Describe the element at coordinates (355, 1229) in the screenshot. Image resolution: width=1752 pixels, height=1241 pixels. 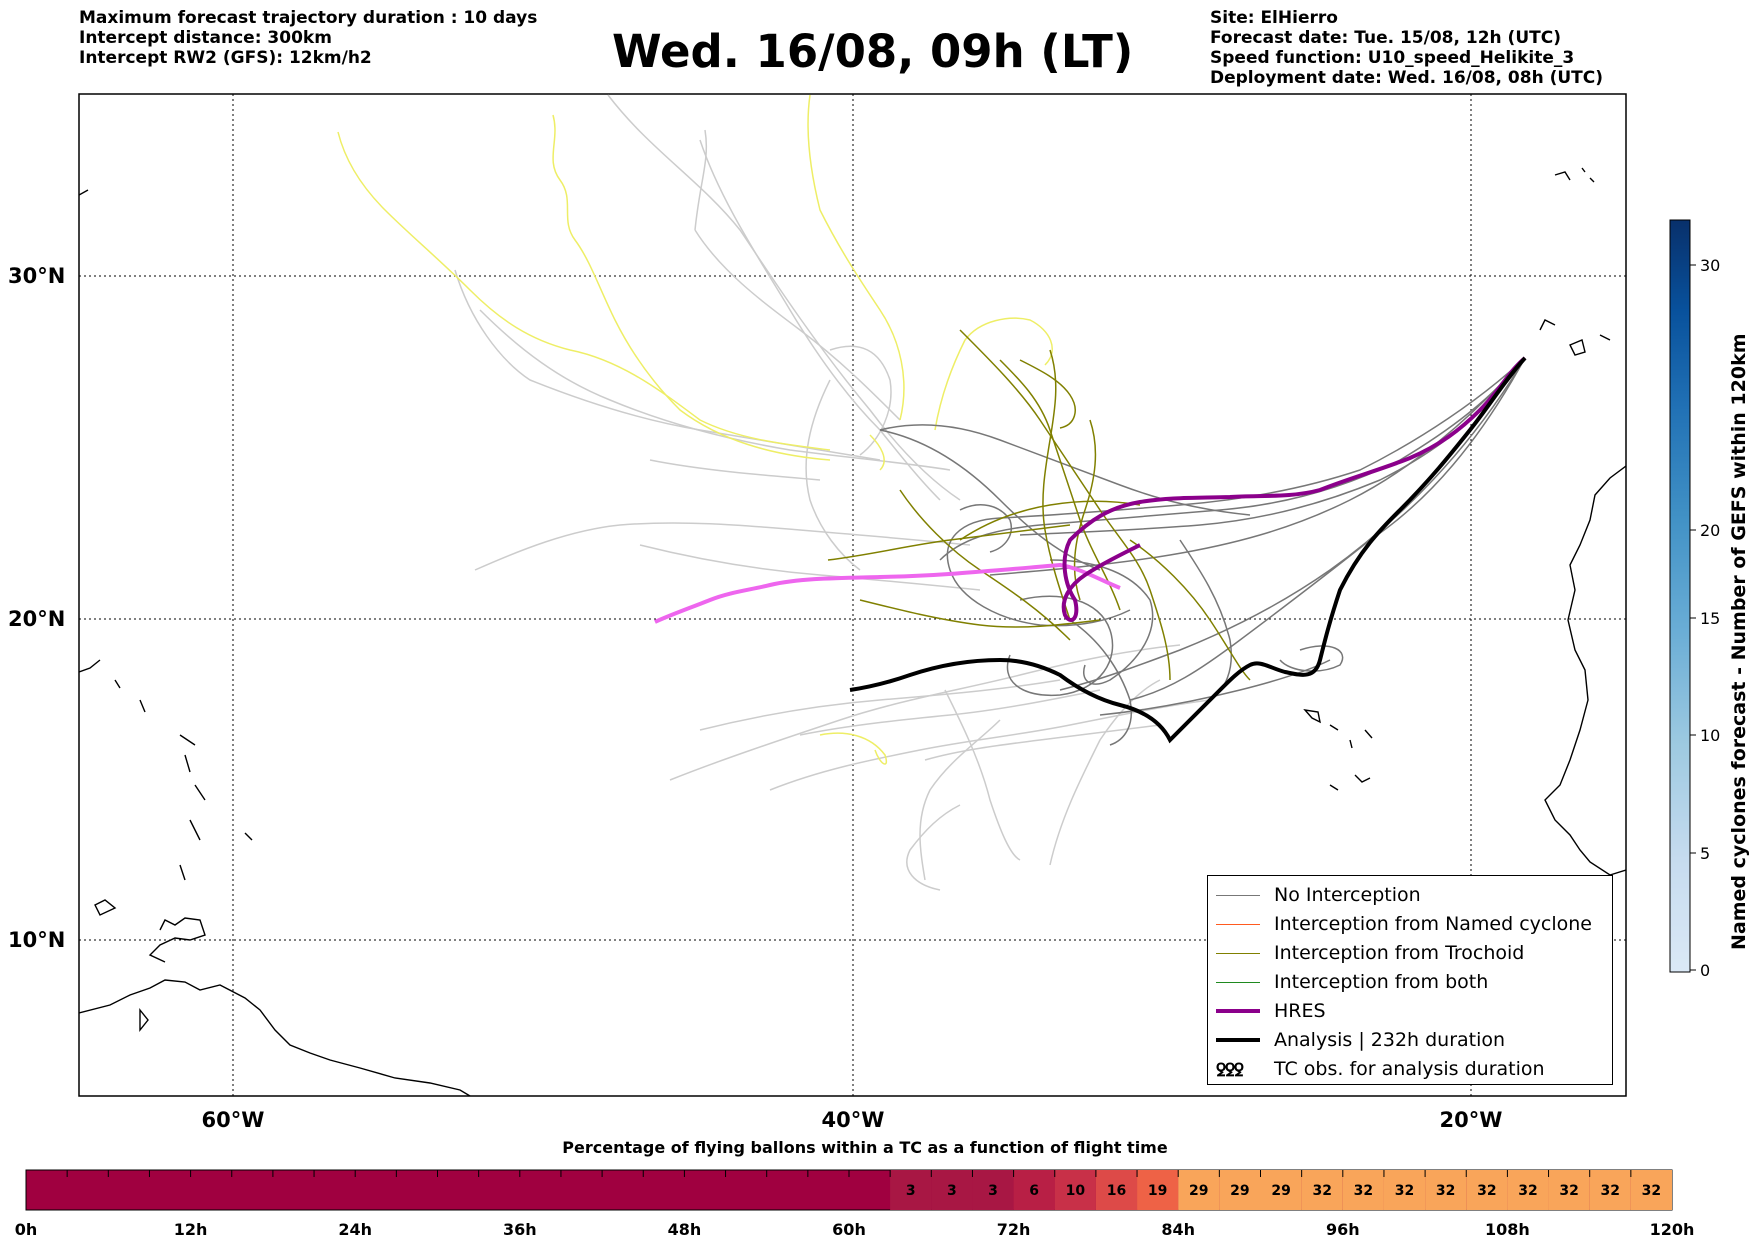
I see `flight-time-label: 24h` at that location.